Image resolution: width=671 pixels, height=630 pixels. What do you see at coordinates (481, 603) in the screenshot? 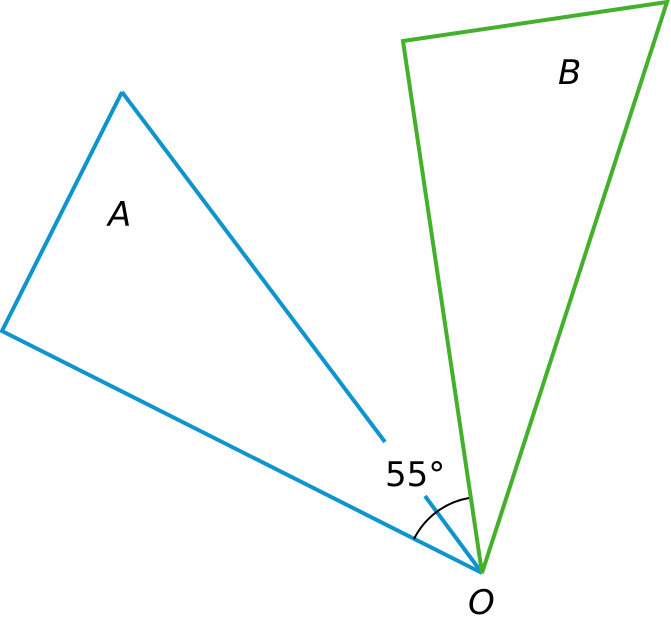
I see `label-o: O` at bounding box center [481, 603].